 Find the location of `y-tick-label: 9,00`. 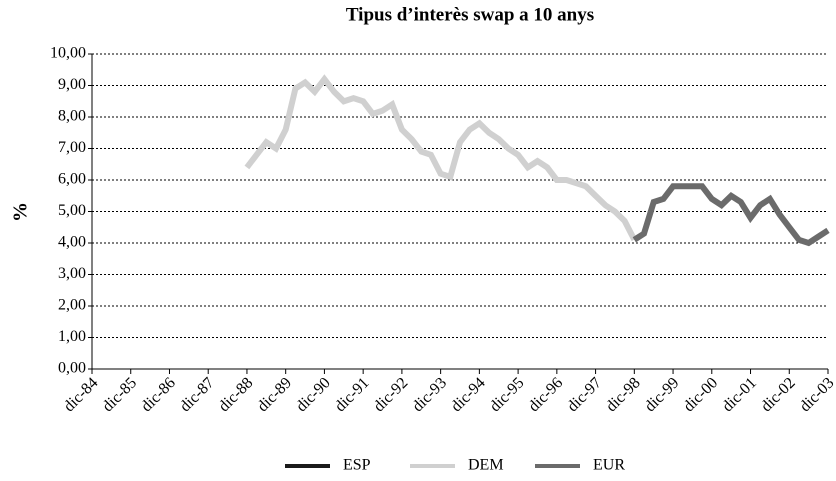

y-tick-label: 9,00 is located at coordinates (72, 84).